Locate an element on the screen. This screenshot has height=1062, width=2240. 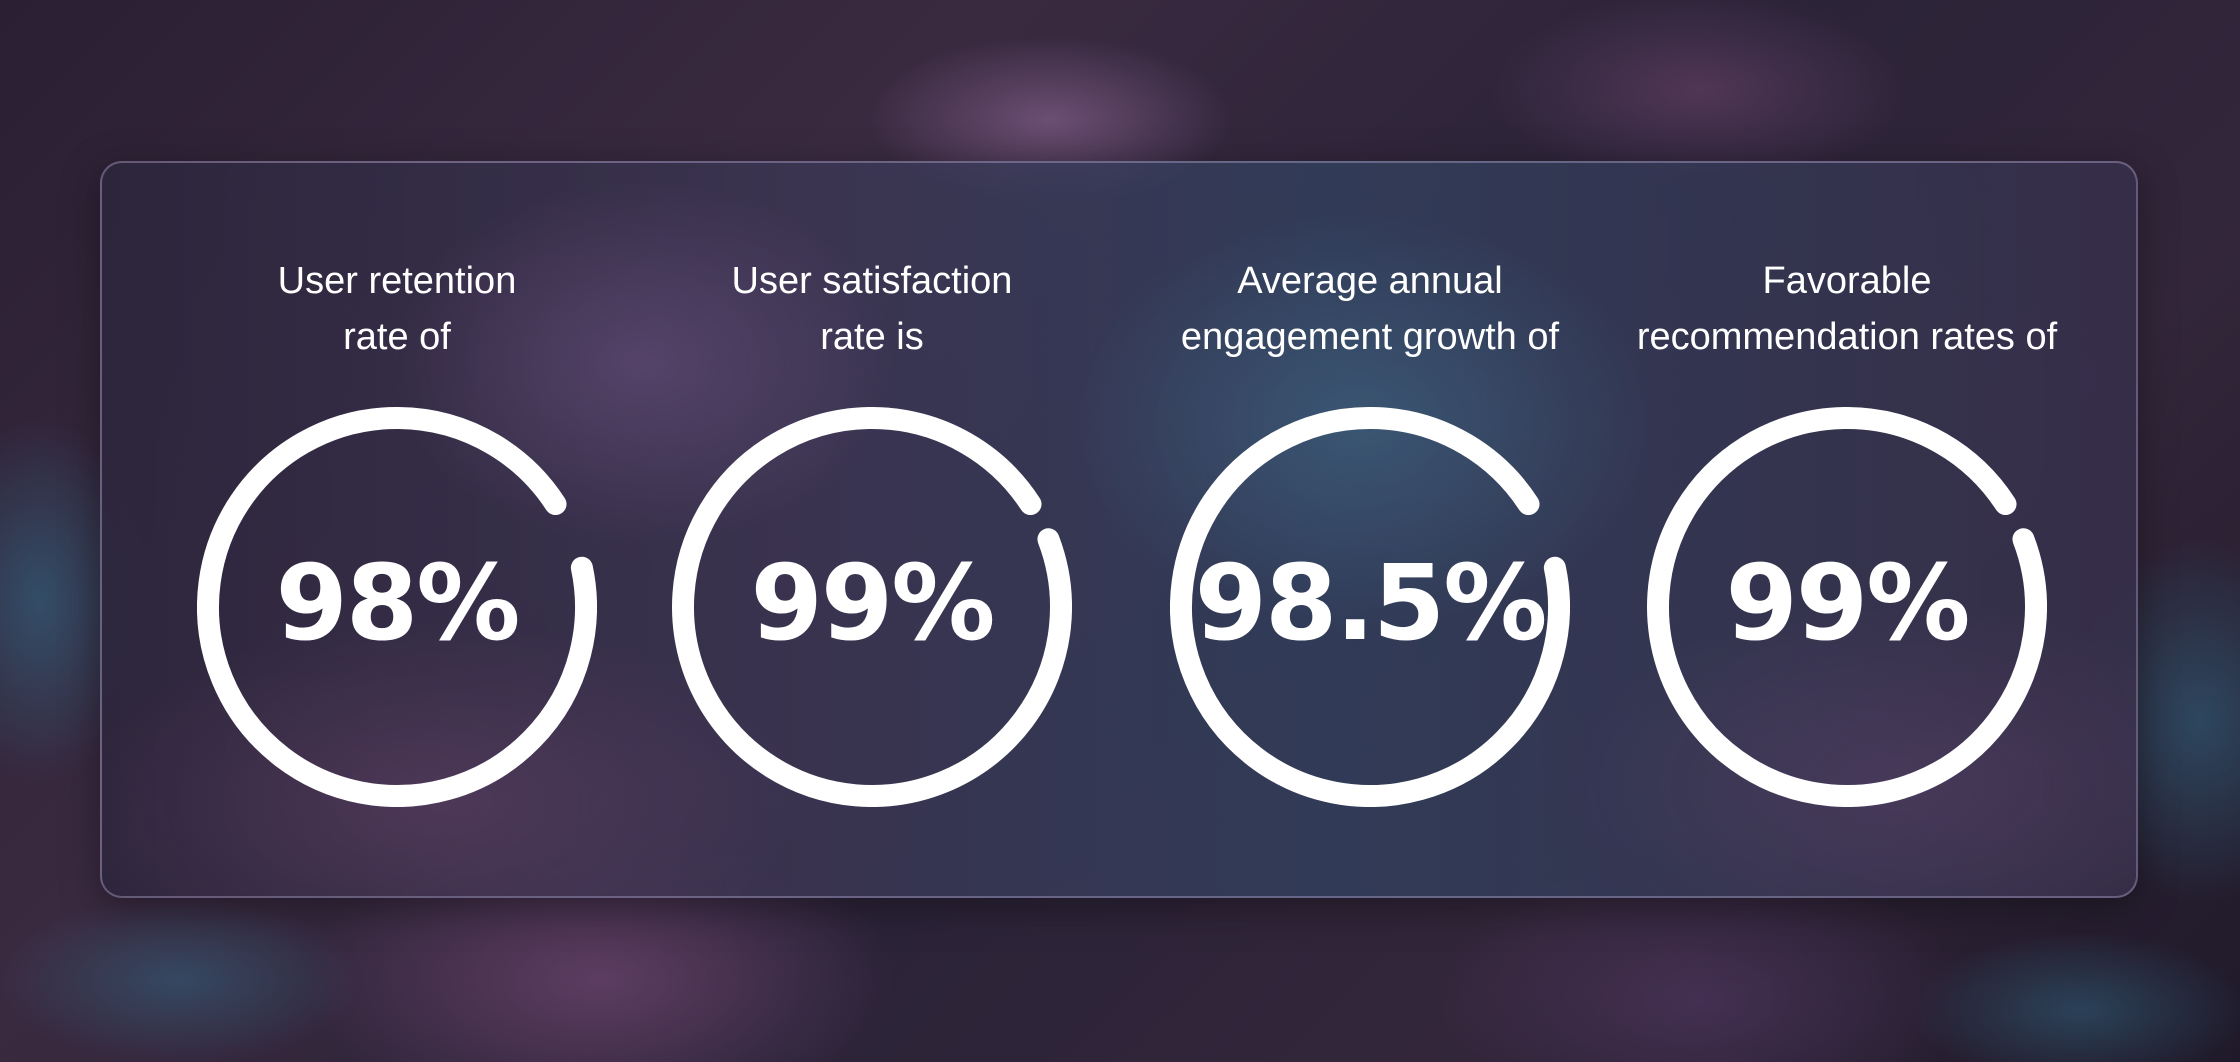
stat-card-satisfaction: User satisfaction rate is 99% is located at coordinates (872, 531).